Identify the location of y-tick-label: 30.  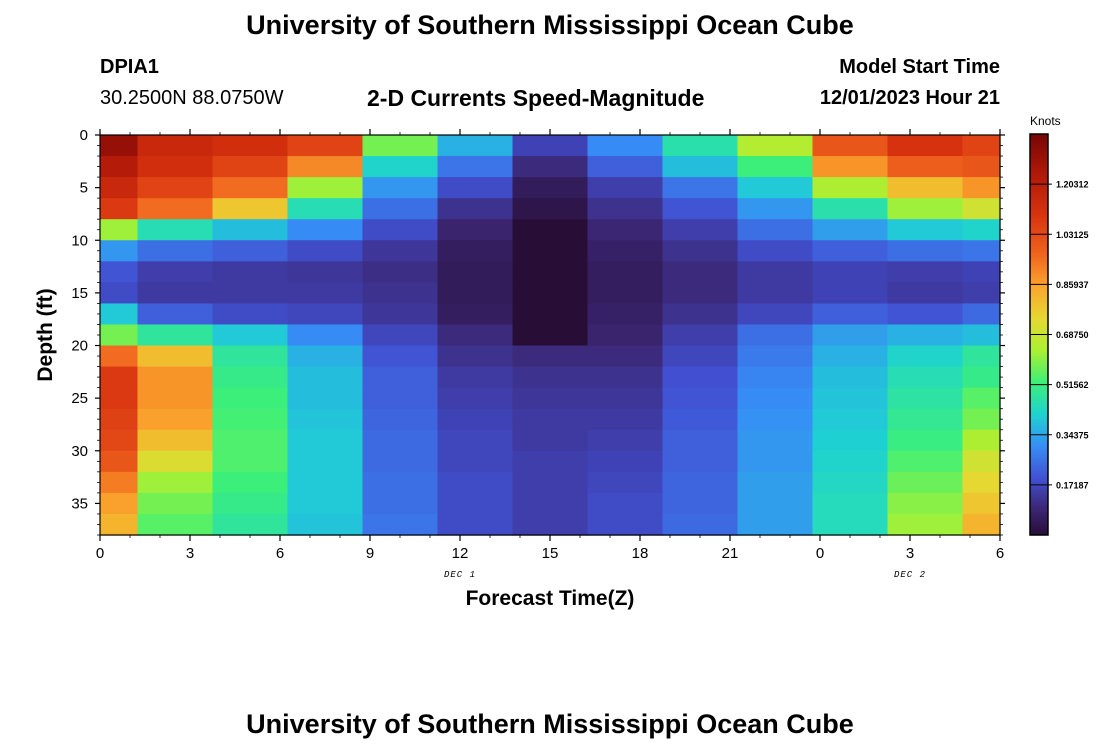
(79, 451).